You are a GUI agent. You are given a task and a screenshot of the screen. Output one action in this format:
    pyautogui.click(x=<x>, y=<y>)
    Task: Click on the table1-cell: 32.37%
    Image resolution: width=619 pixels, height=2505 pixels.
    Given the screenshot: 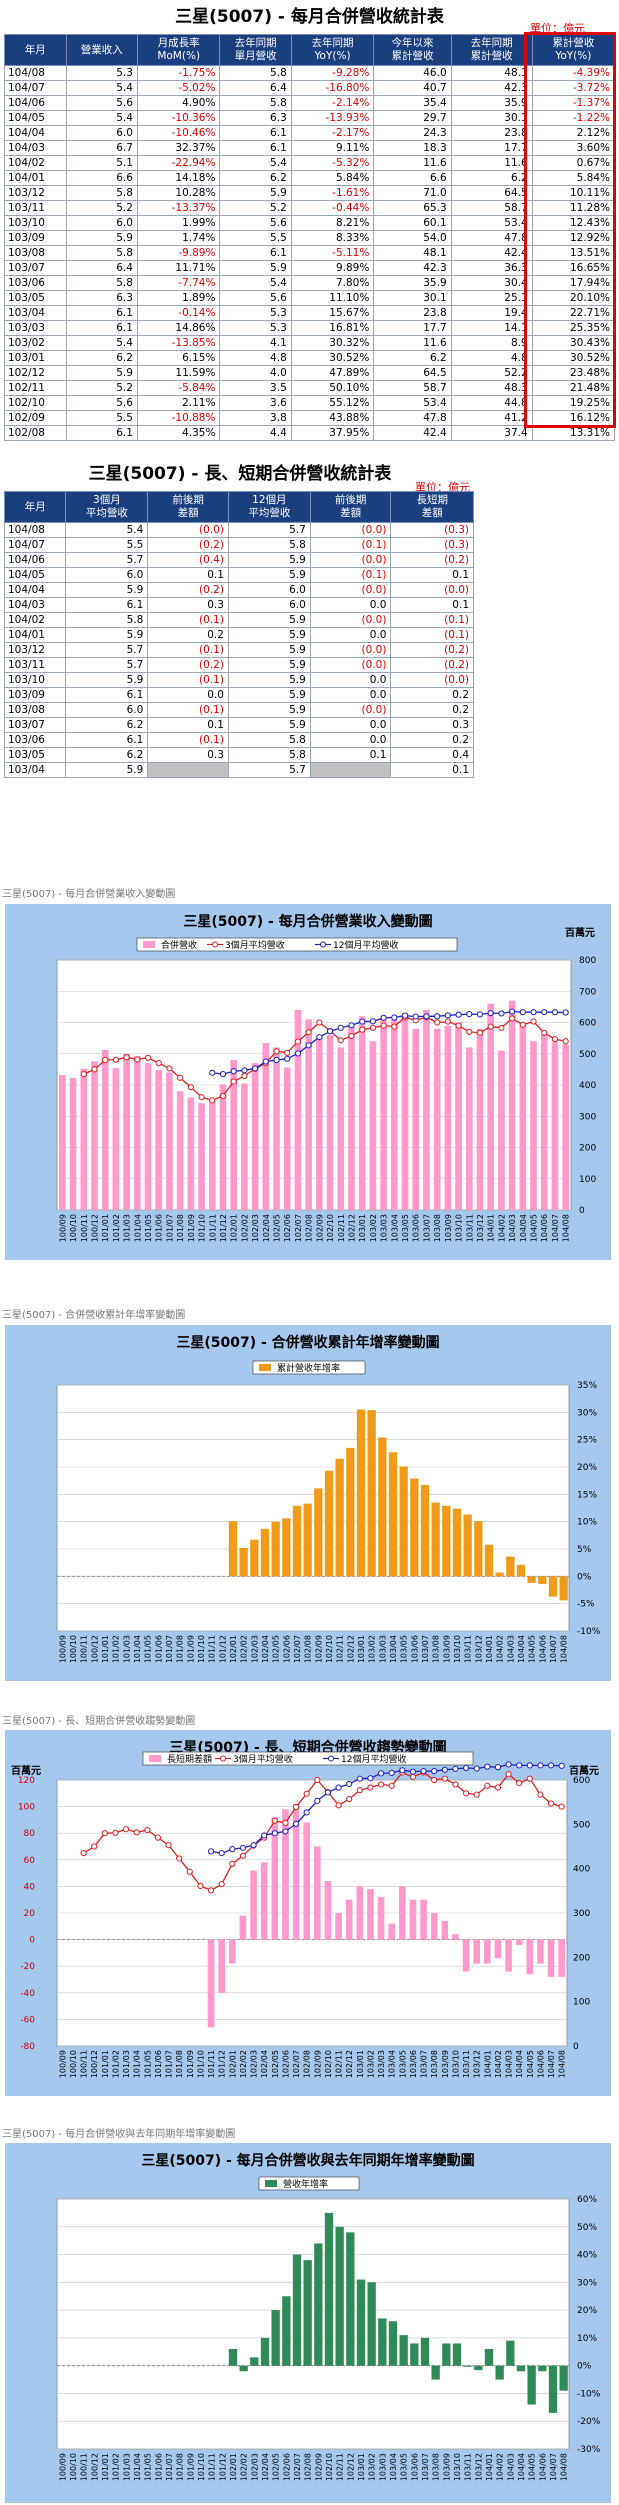 What is the action you would take?
    pyautogui.click(x=178, y=148)
    